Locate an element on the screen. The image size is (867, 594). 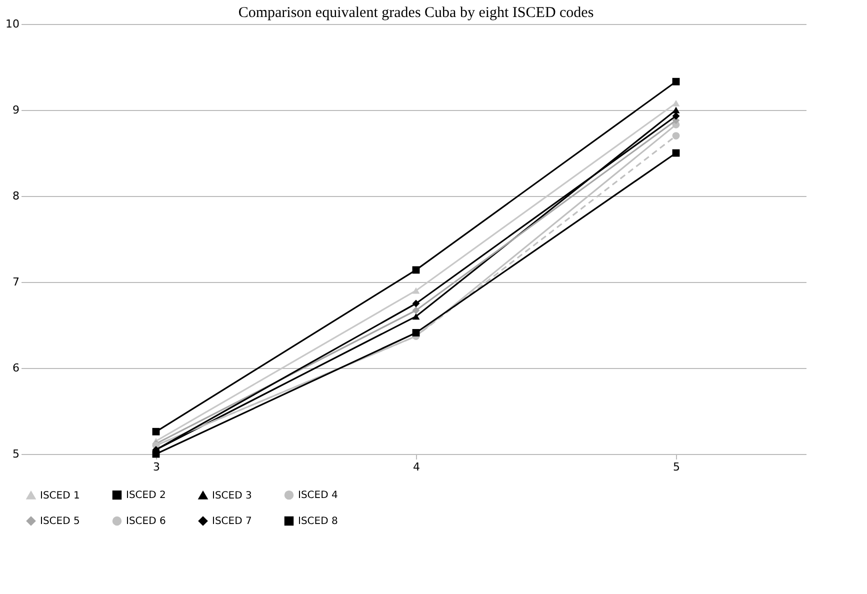
legend-label: ISCED 6 is located at coordinates (146, 521).